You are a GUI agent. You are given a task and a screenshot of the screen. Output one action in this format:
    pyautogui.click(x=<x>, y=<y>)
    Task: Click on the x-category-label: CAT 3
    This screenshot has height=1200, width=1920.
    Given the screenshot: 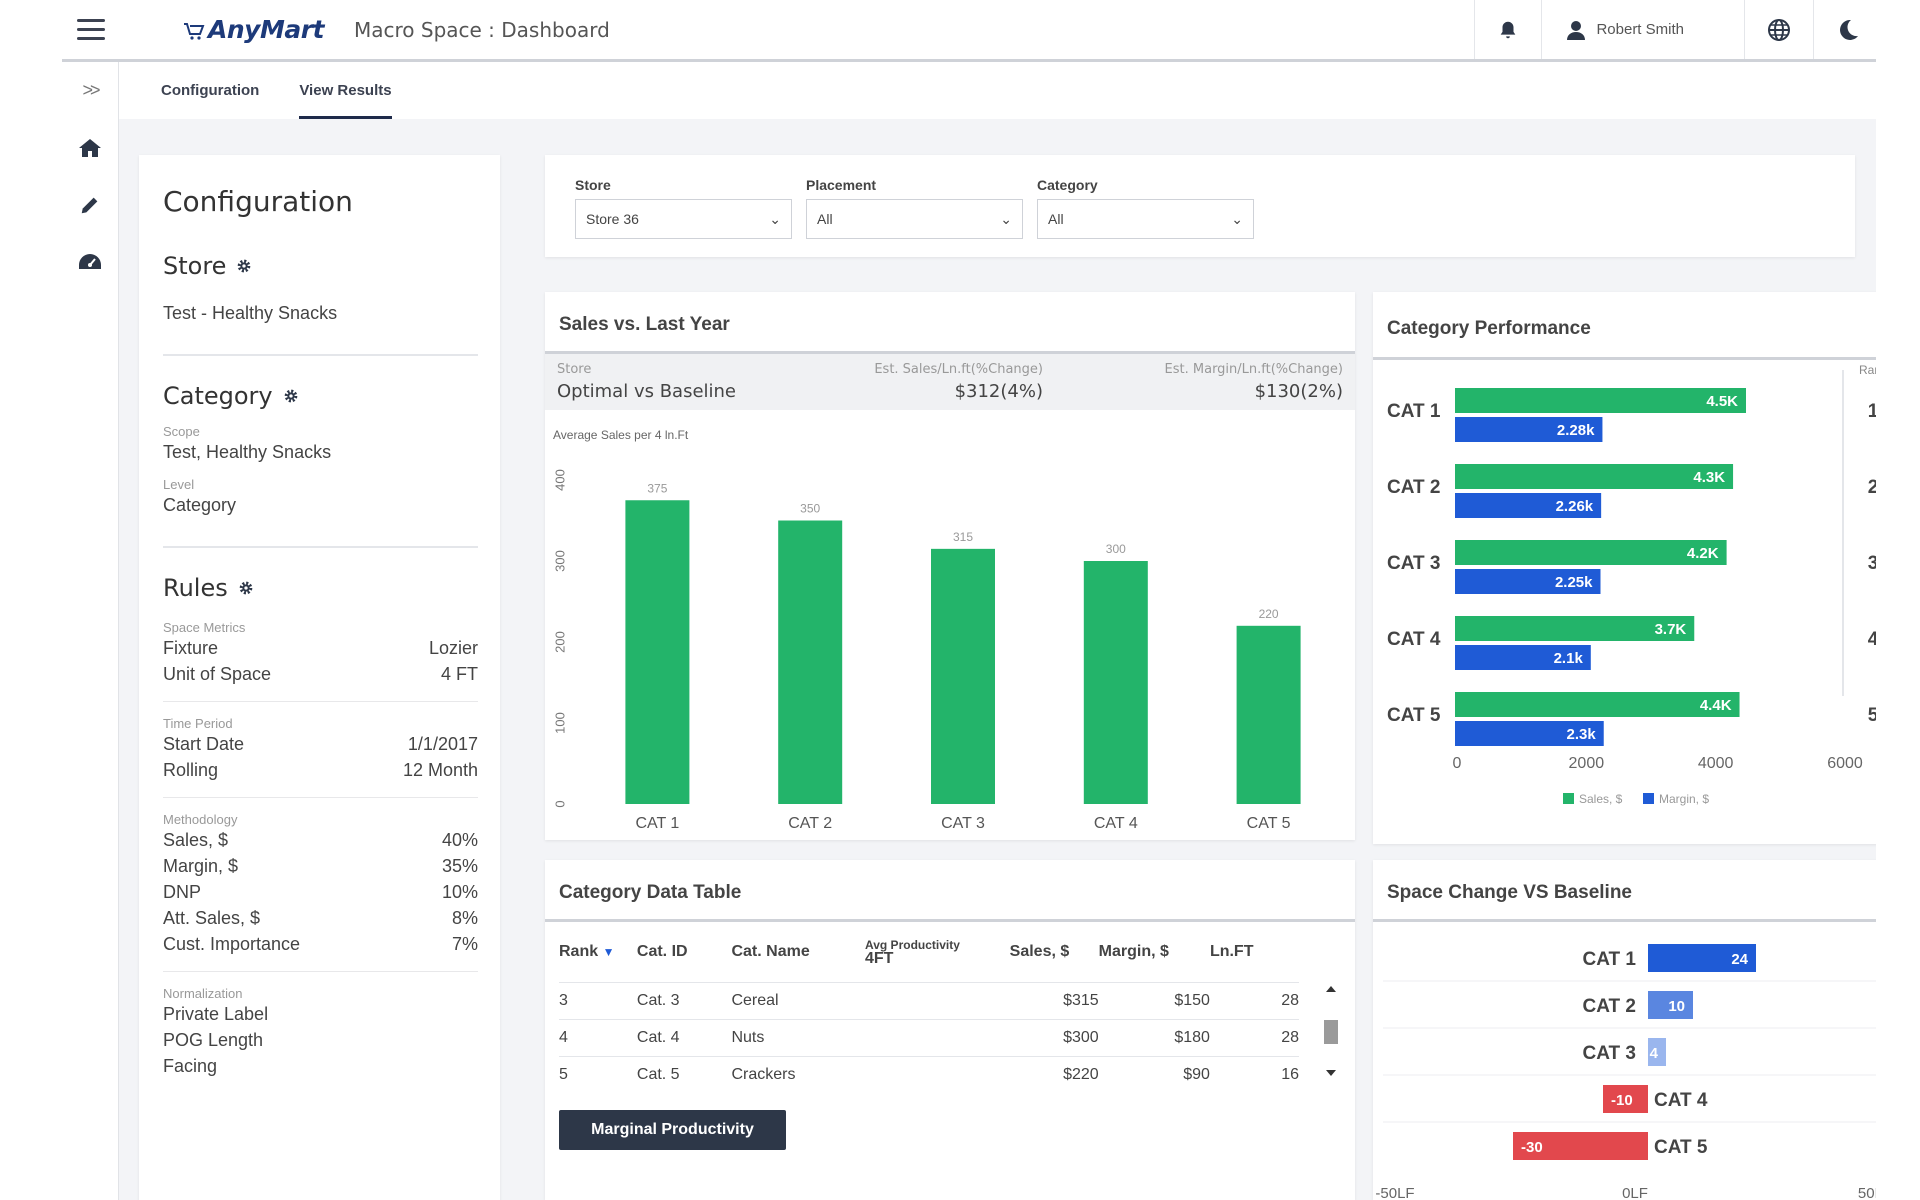 What is the action you would take?
    pyautogui.click(x=963, y=823)
    